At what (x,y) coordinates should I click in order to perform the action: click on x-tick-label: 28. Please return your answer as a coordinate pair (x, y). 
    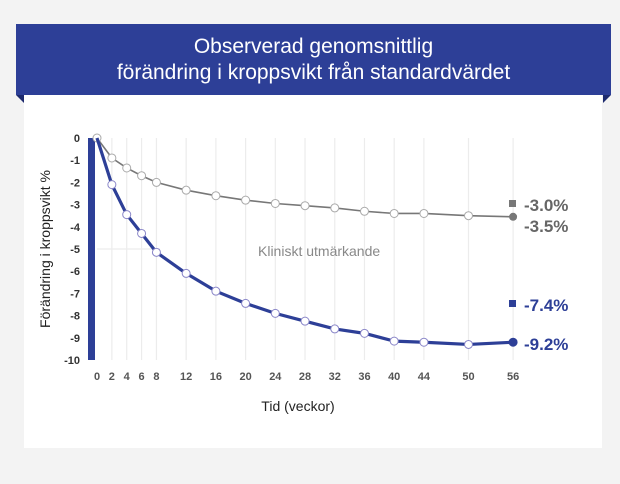
    Looking at the image, I should click on (305, 377).